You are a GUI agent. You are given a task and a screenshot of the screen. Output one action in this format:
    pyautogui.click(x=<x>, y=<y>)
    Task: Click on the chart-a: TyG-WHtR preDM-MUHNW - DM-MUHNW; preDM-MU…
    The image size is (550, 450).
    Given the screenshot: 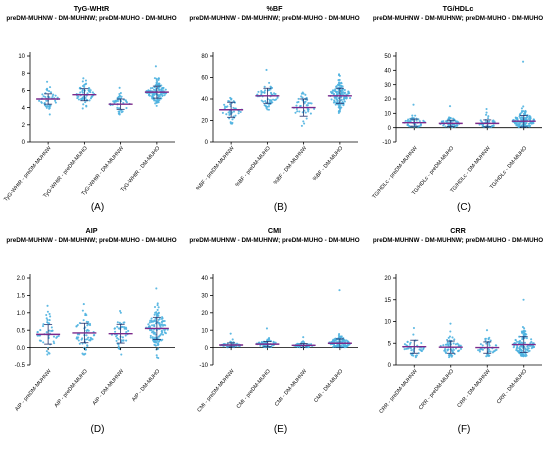 What is the action you would take?
    pyautogui.click(x=90, y=108)
    